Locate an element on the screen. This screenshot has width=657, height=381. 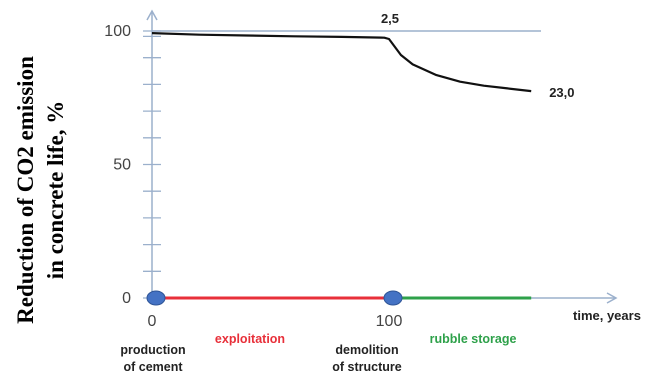
phase-label: production is located at coordinates (152, 350).